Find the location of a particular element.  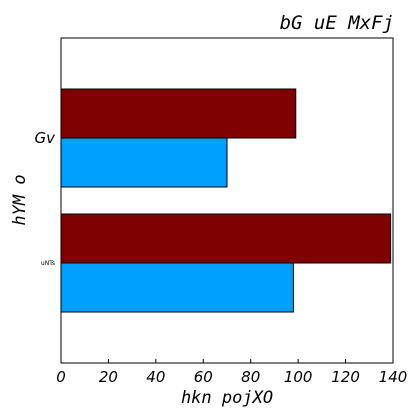

x-axis-label: hkn pojXO is located at coordinates (227, 398).